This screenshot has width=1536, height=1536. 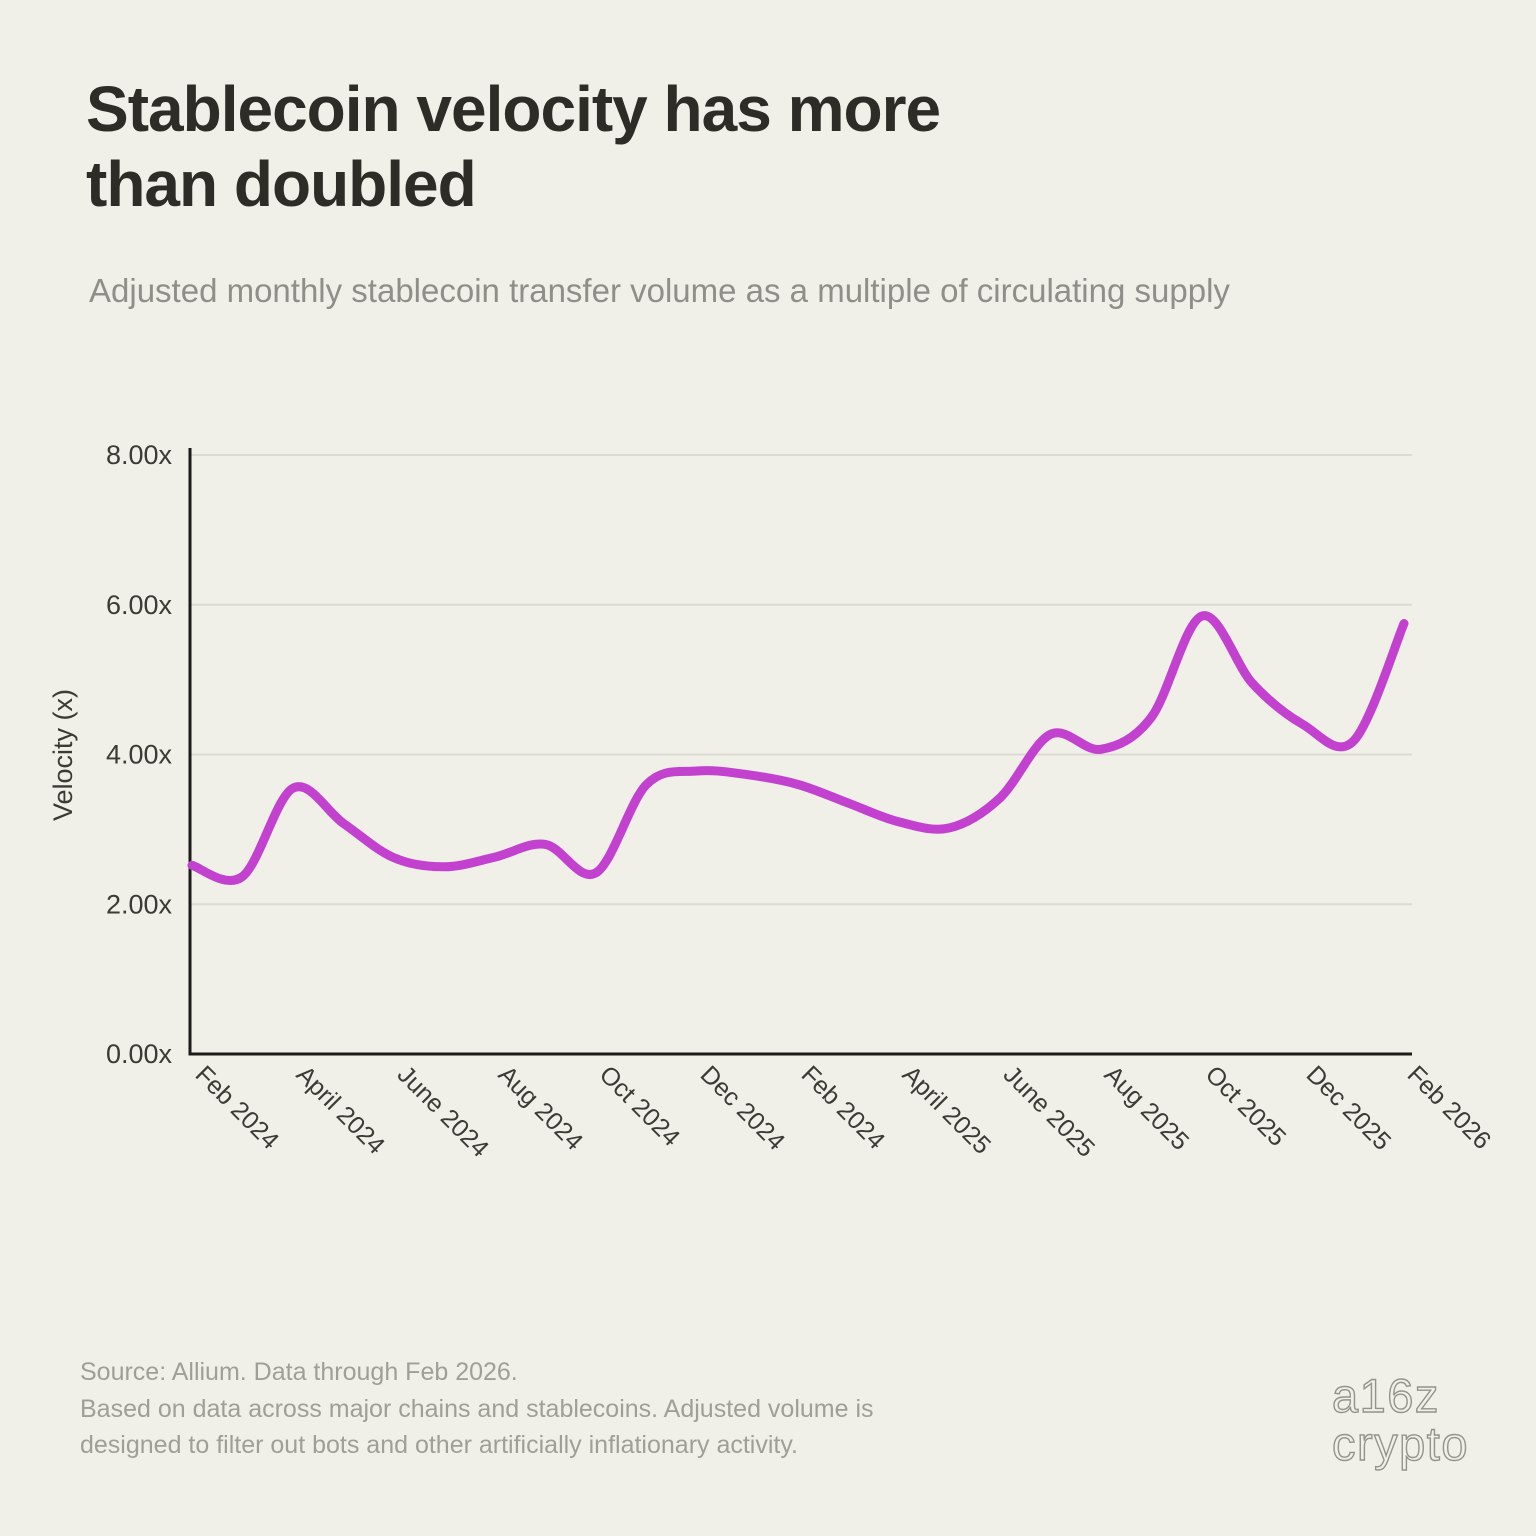 I want to click on y-tick-label: 6.00x, so click(x=139, y=605).